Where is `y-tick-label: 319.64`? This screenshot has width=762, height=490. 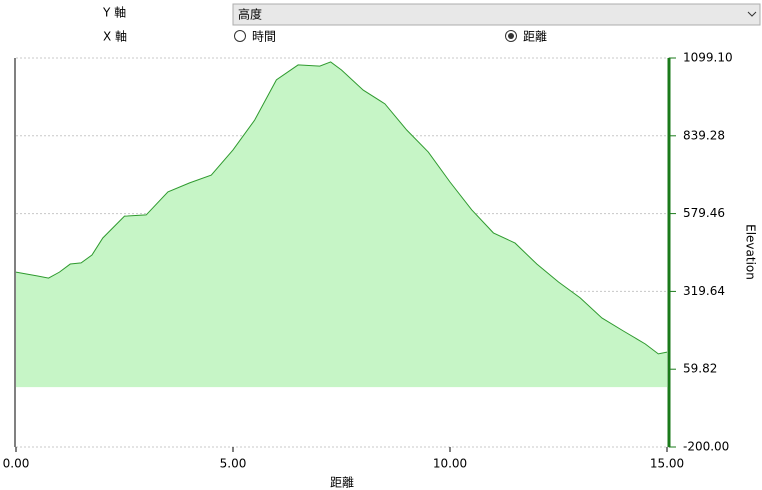 y-tick-label: 319.64 is located at coordinates (704, 291).